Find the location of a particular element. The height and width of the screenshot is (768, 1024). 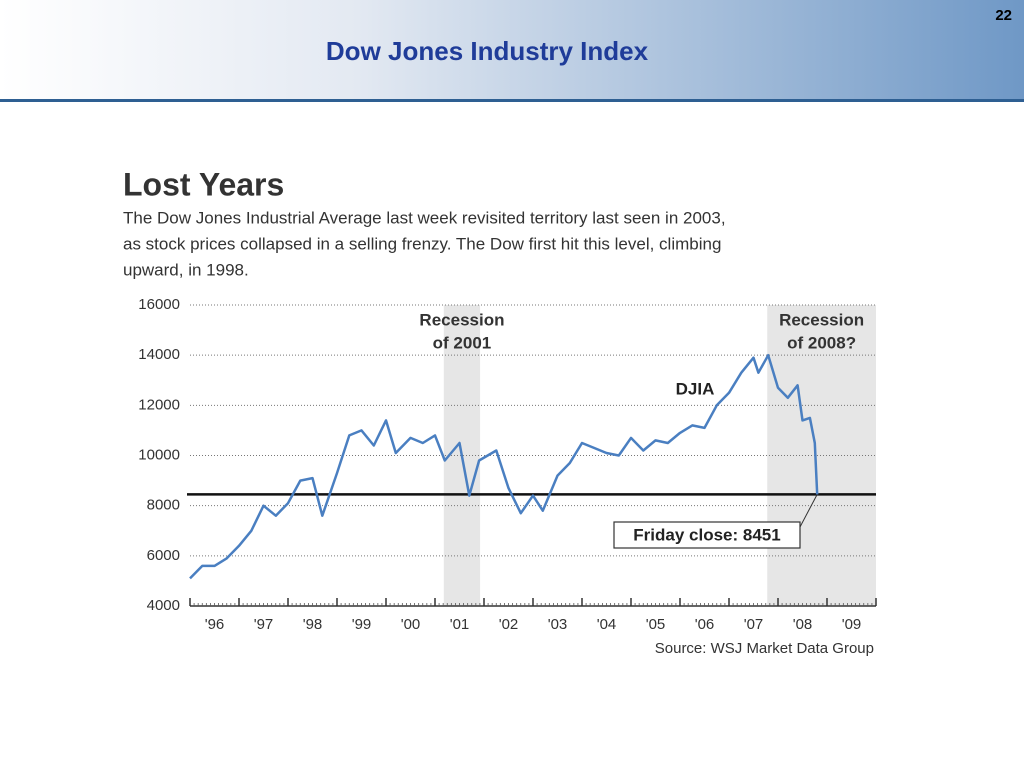

y-tick-label: 16000 is located at coordinates (159, 304).